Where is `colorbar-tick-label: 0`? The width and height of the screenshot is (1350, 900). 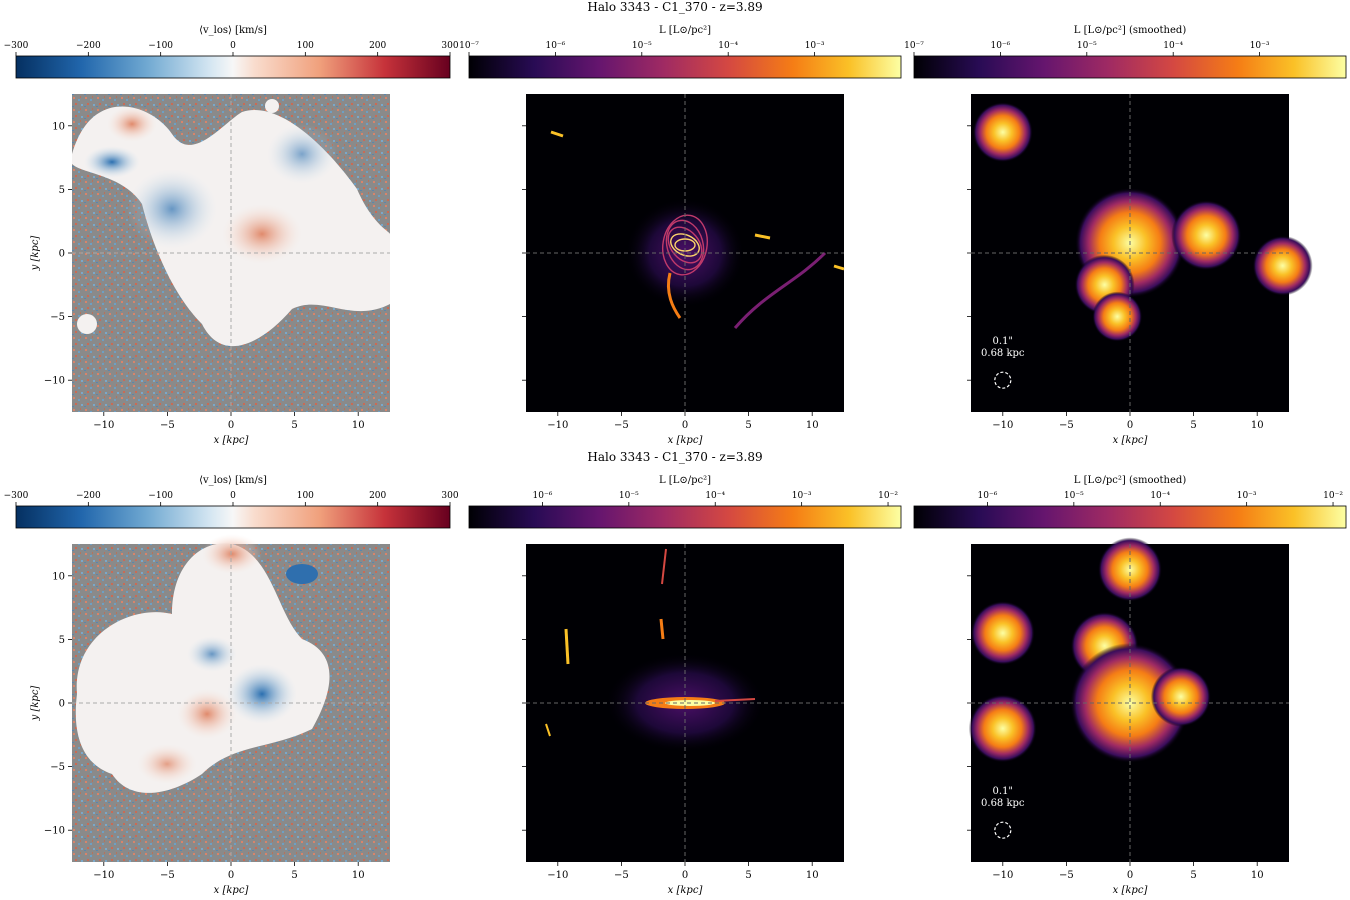 colorbar-tick-label: 0 is located at coordinates (233, 46).